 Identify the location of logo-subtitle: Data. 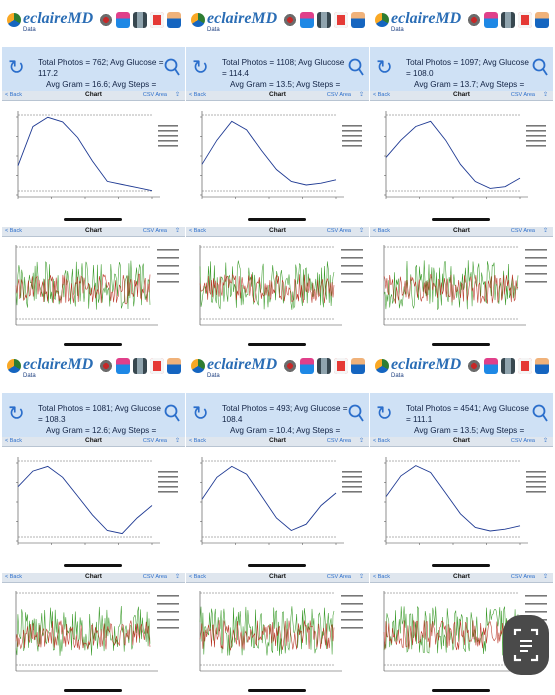
(213, 30).